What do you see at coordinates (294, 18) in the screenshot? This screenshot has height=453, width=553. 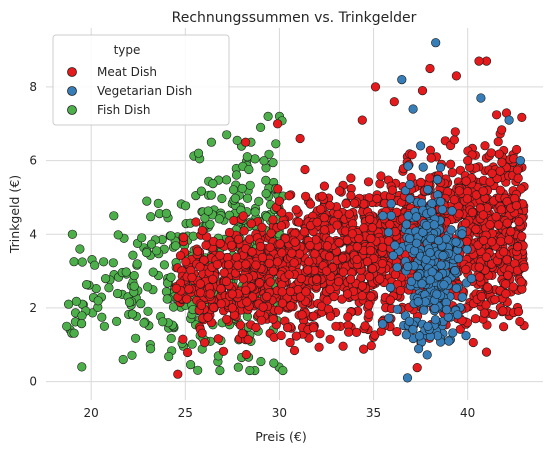 I see `chart-title: Rechnungssummen vs. Trinkgelder` at bounding box center [294, 18].